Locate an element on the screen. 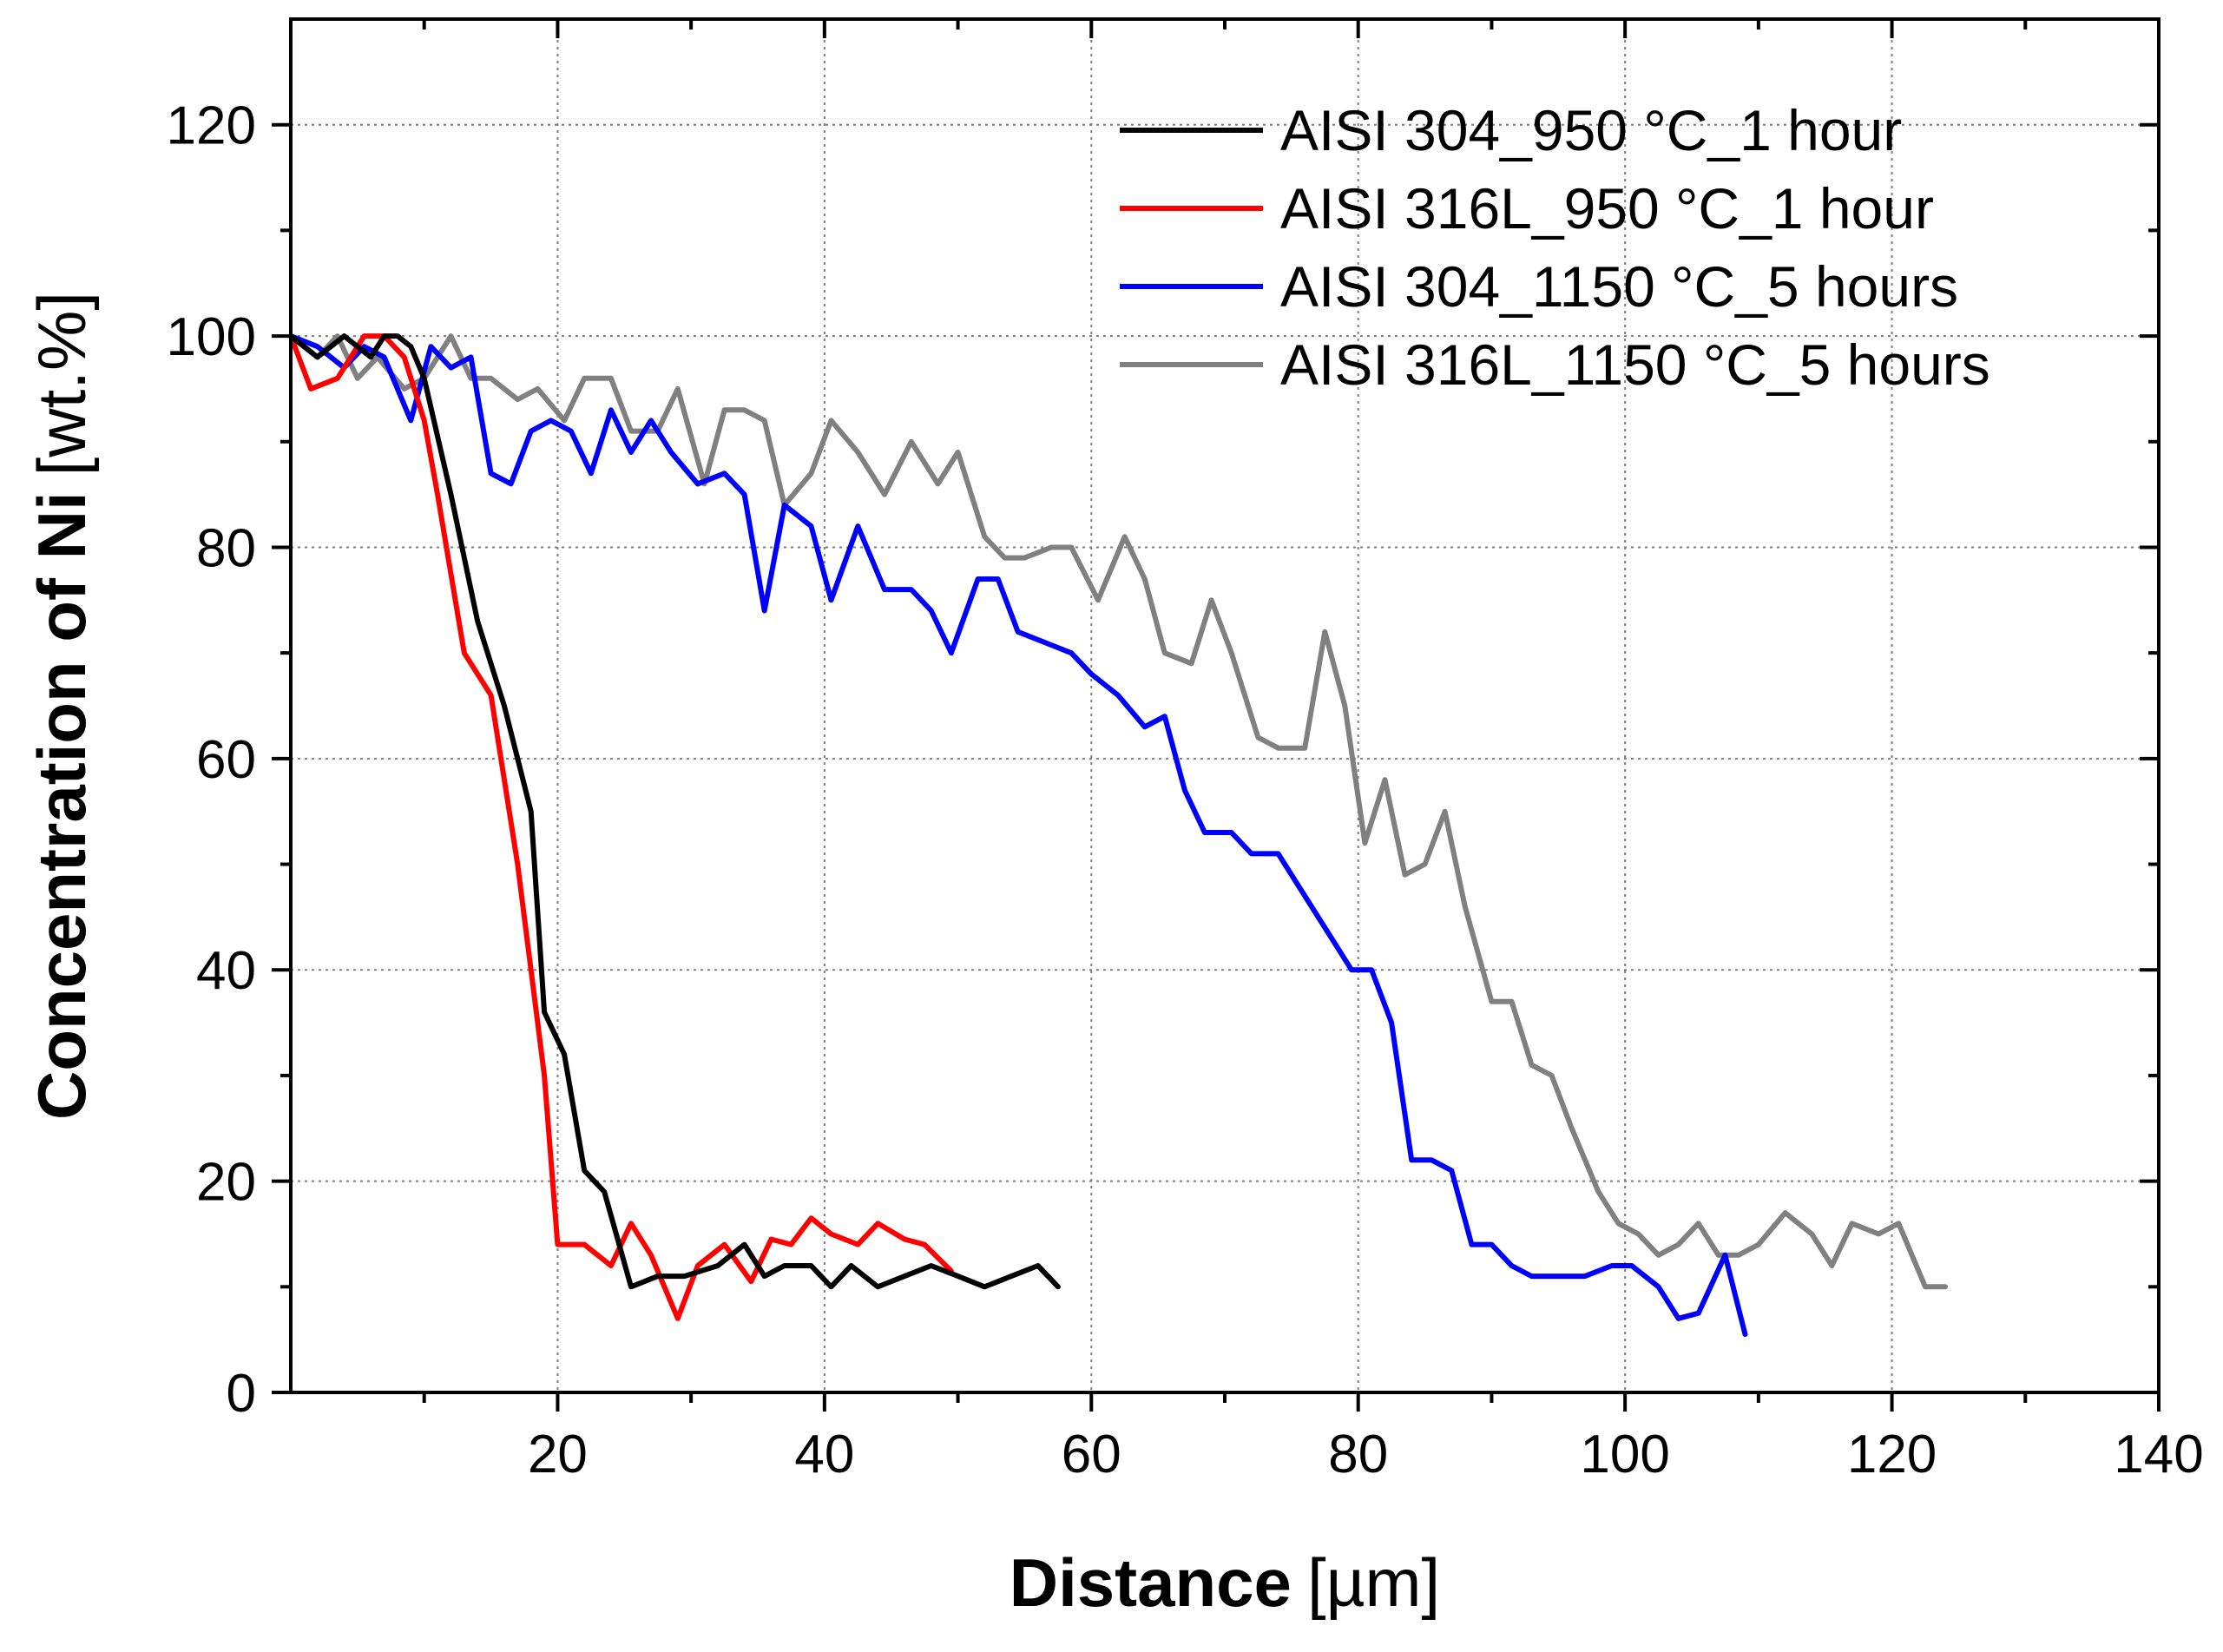 The width and height of the screenshot is (2223, 1652). y-axis-title: Concentration of Ni [wt.%] is located at coordinates (62, 706).